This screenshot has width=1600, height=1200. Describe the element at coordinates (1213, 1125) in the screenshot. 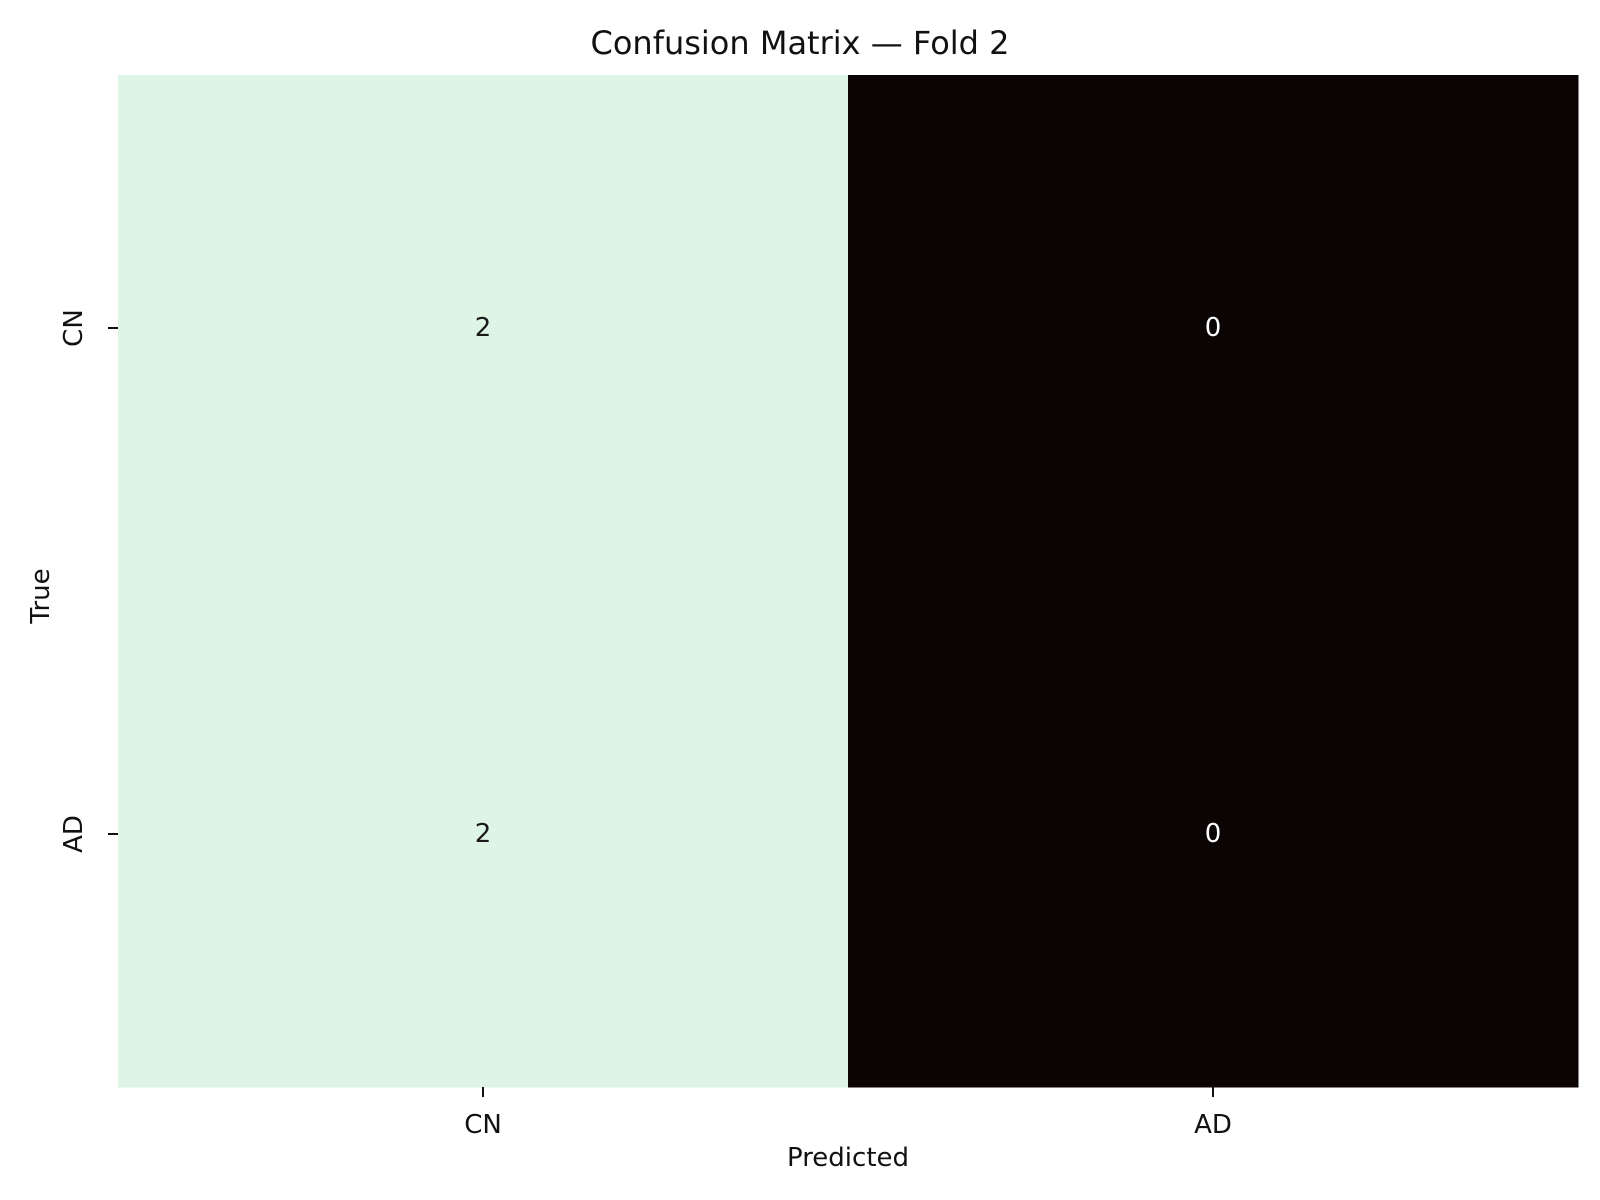

I see `x-tick-label: AD` at that location.